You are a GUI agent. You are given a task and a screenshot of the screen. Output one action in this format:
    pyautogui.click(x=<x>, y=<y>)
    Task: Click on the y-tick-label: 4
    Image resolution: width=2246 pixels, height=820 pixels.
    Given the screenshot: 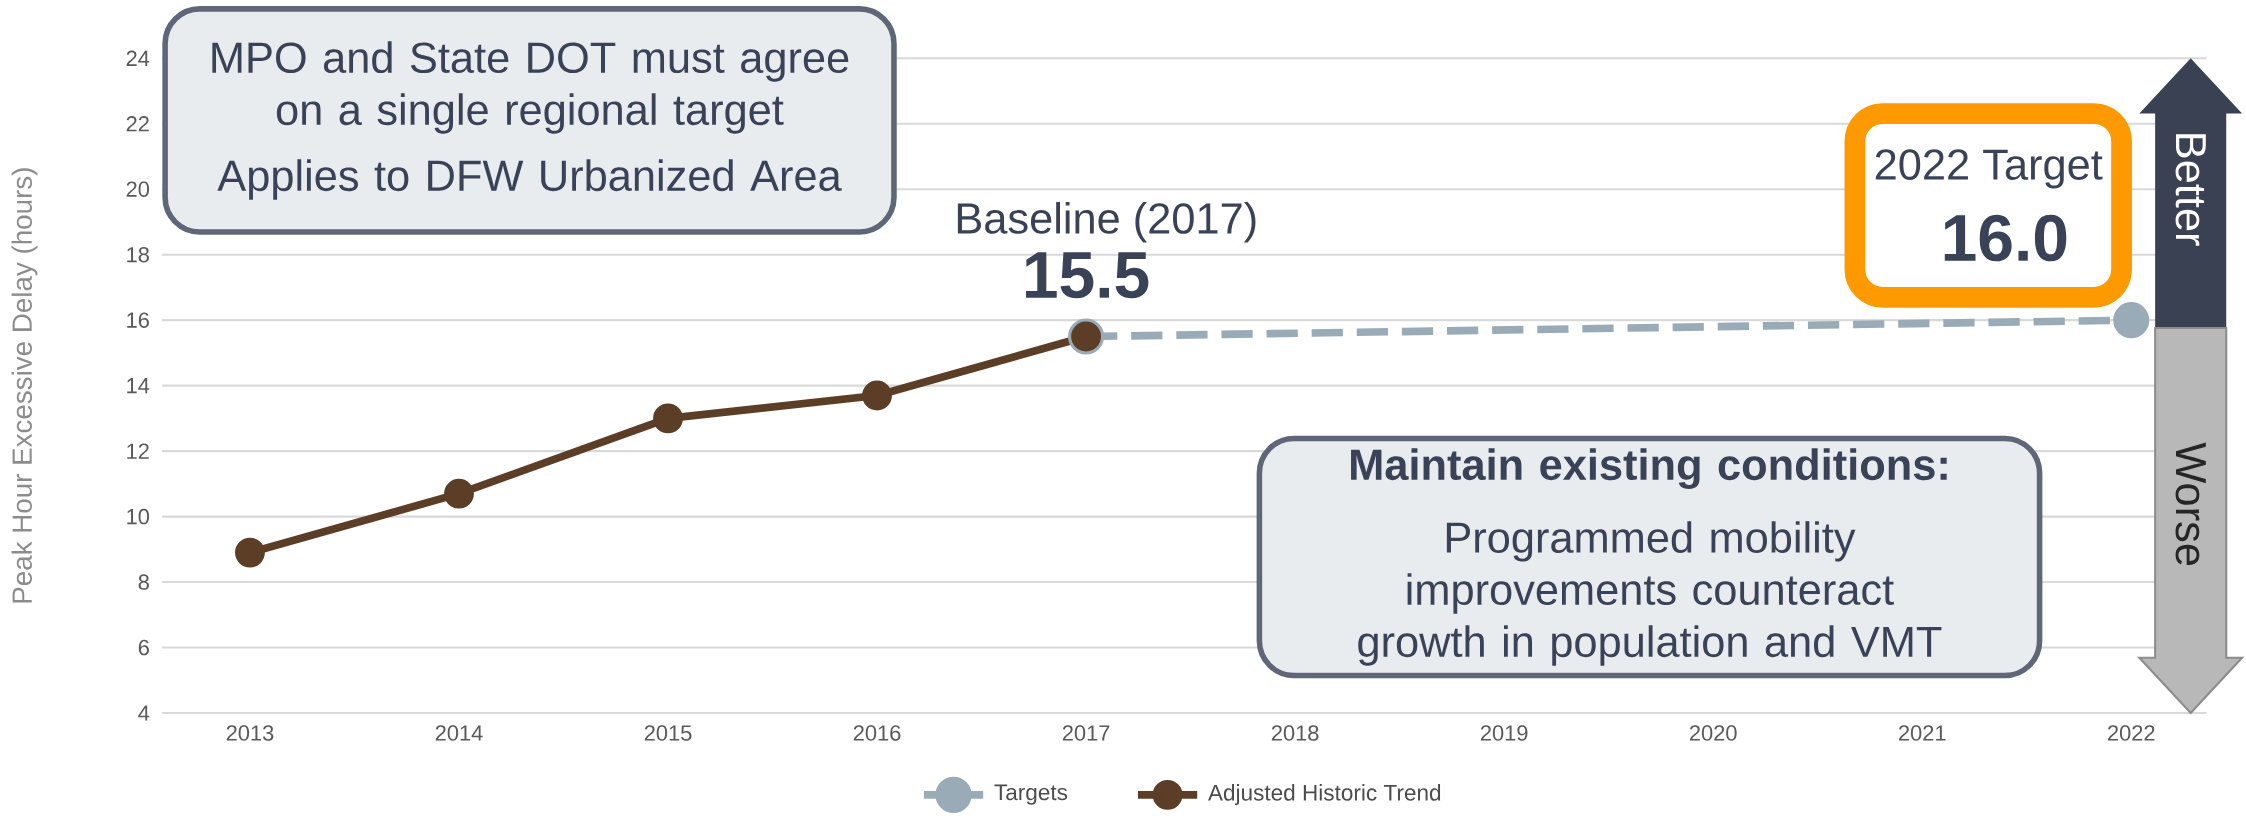 What is the action you would take?
    pyautogui.click(x=144, y=713)
    